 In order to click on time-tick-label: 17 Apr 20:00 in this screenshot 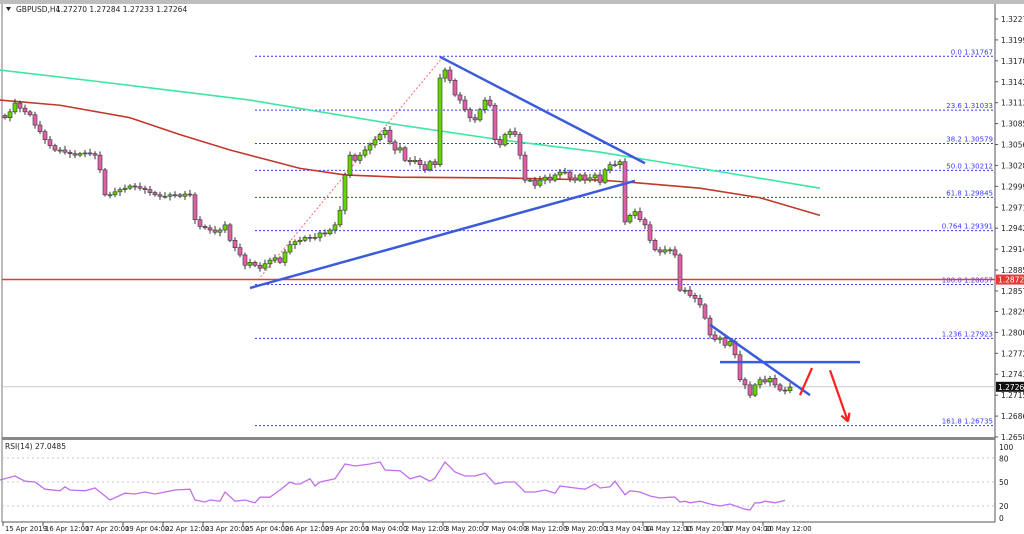, I will do `click(107, 529)`.